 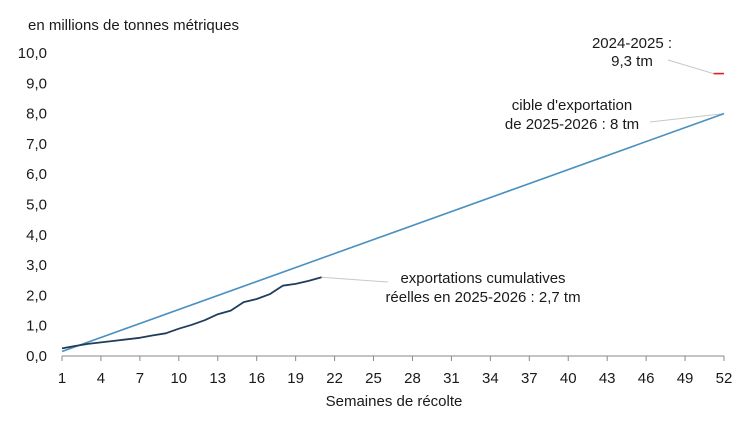 I want to click on x-tick-label: 37, so click(x=529, y=378).